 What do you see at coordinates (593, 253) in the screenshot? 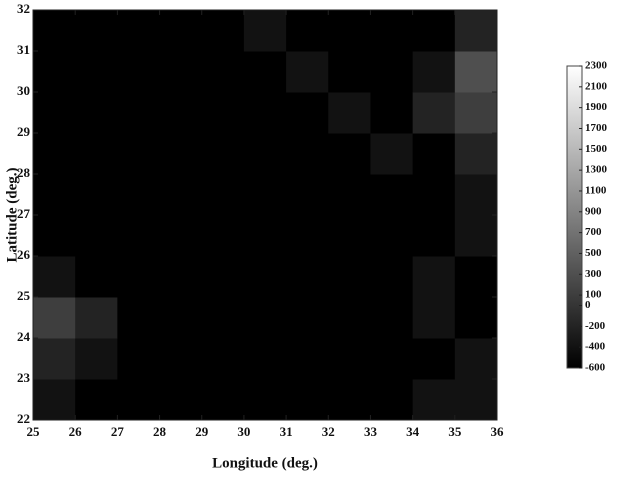
I see `colorbar-tick-label: 500` at bounding box center [593, 253].